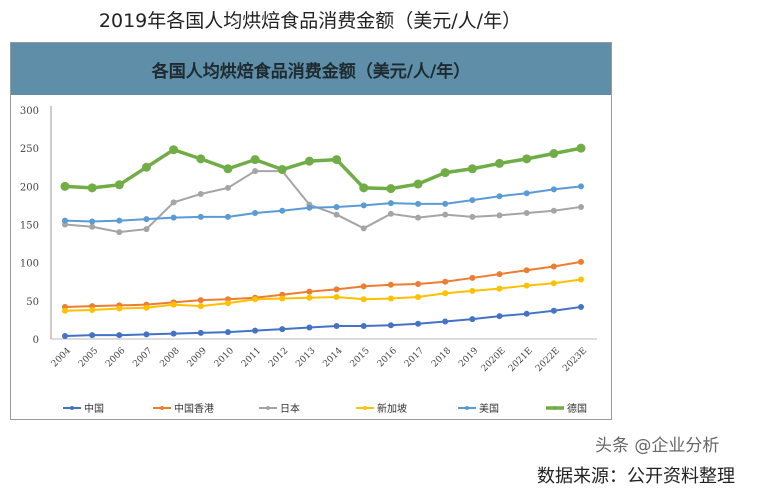 The width and height of the screenshot is (777, 495). I want to click on y-tick-label: 150, so click(29, 226).